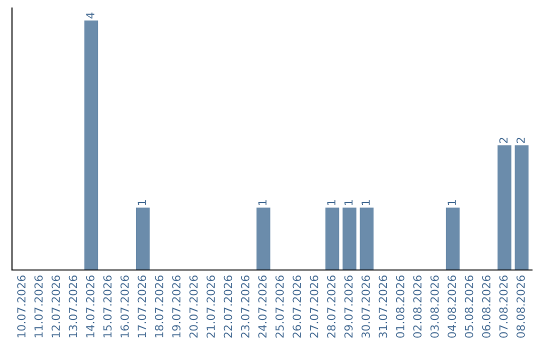 The image size is (540, 340). I want to click on x-tick-label: 07.08.2026, so click(503, 307).